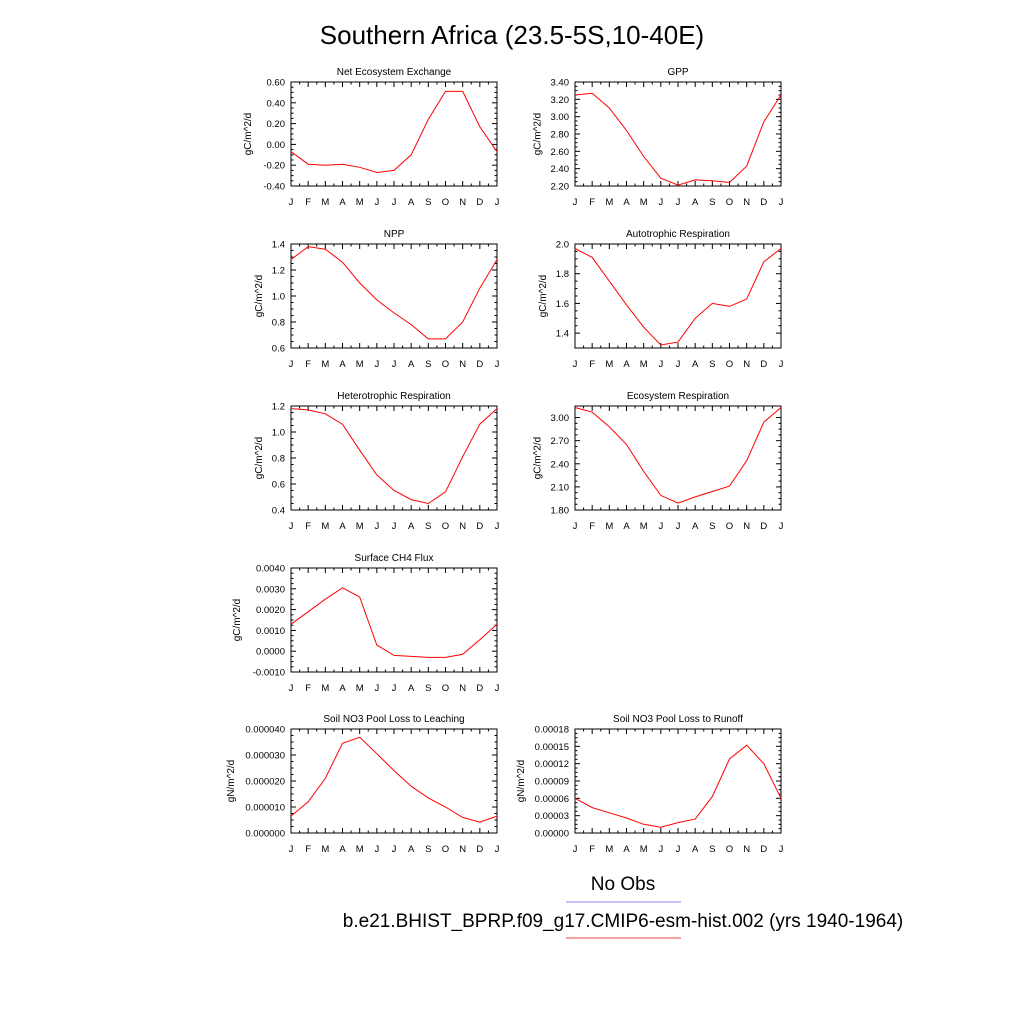  What do you see at coordinates (278, 433) in the screenshot?
I see `y-tick-label: 1.0` at bounding box center [278, 433].